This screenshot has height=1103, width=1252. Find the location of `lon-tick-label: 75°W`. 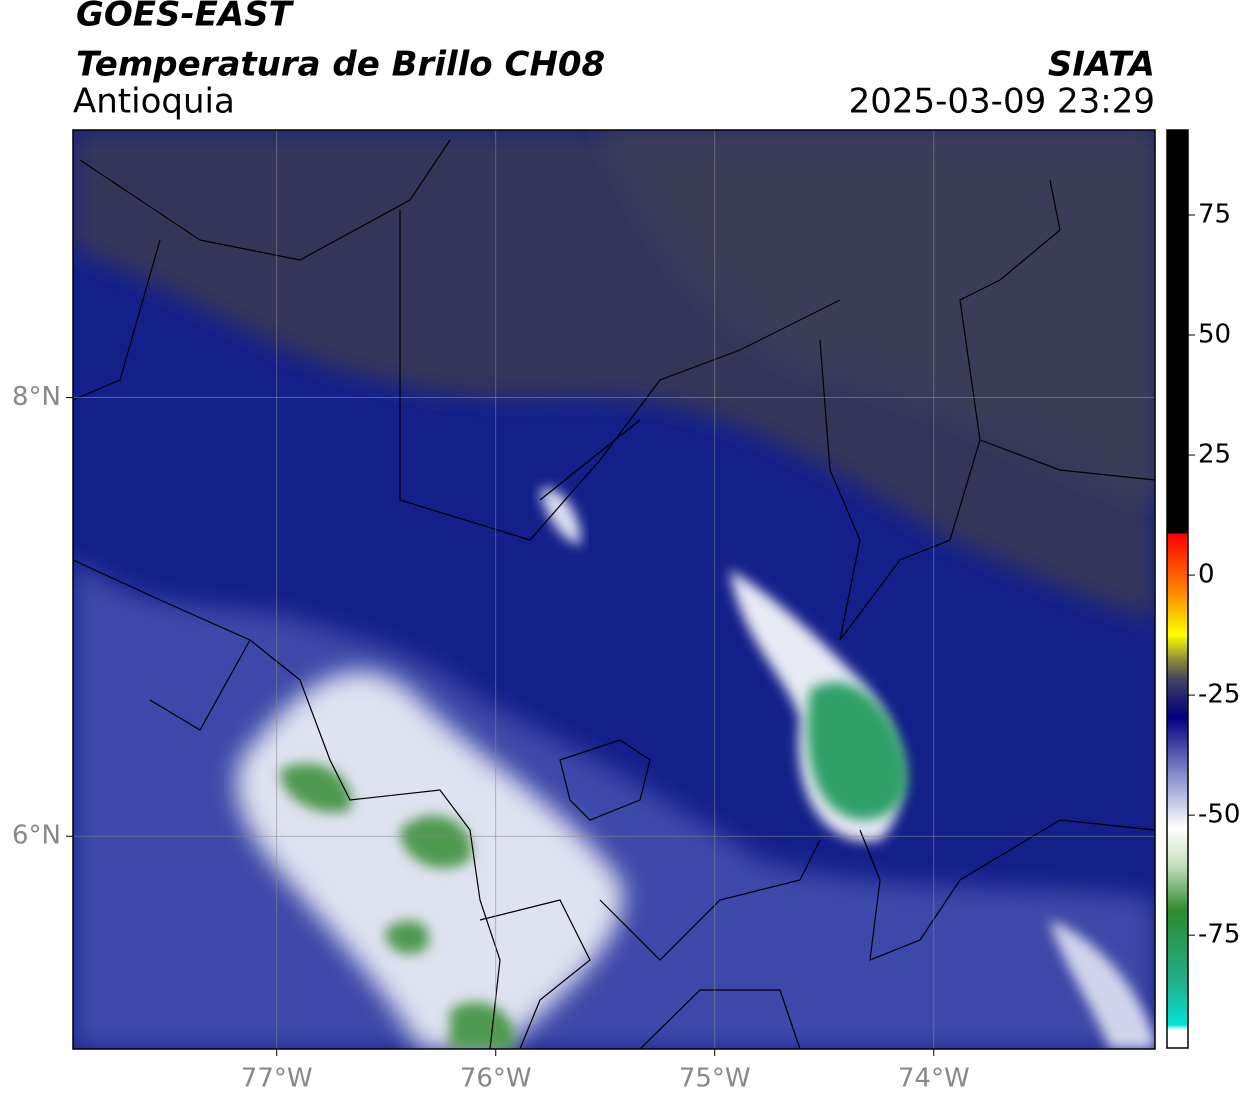

lon-tick-label: 75°W is located at coordinates (715, 1079).